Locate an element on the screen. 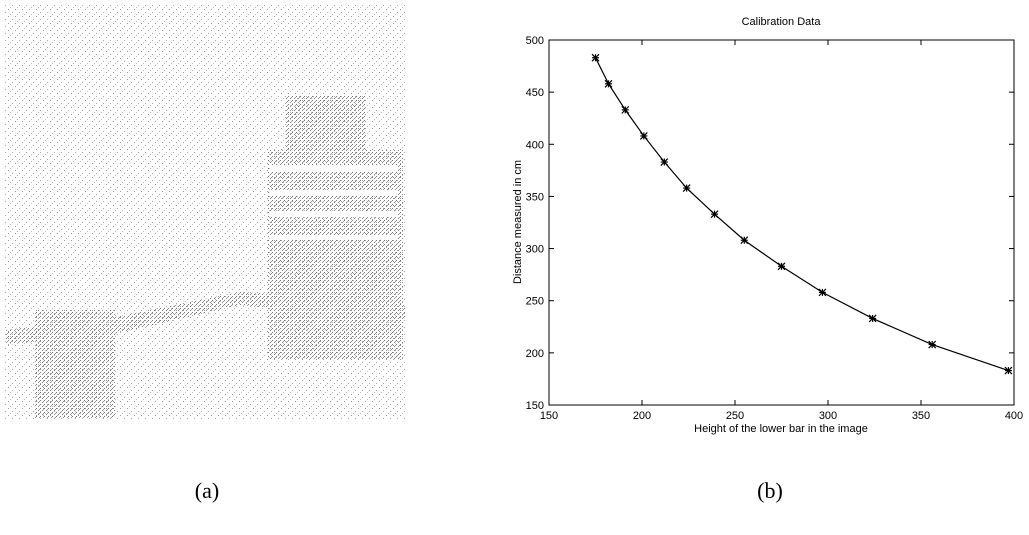 This screenshot has width=1029, height=535. y-tick-label: 350 is located at coordinates (535, 197).